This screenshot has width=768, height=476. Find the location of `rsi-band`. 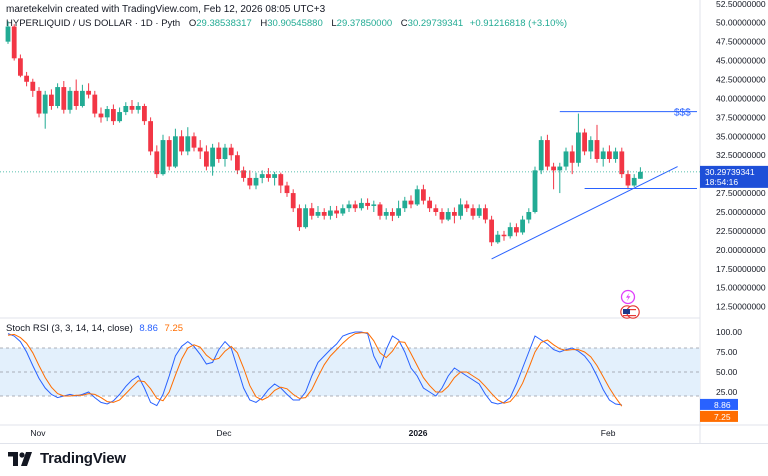

rsi-band is located at coordinates (350, 372).